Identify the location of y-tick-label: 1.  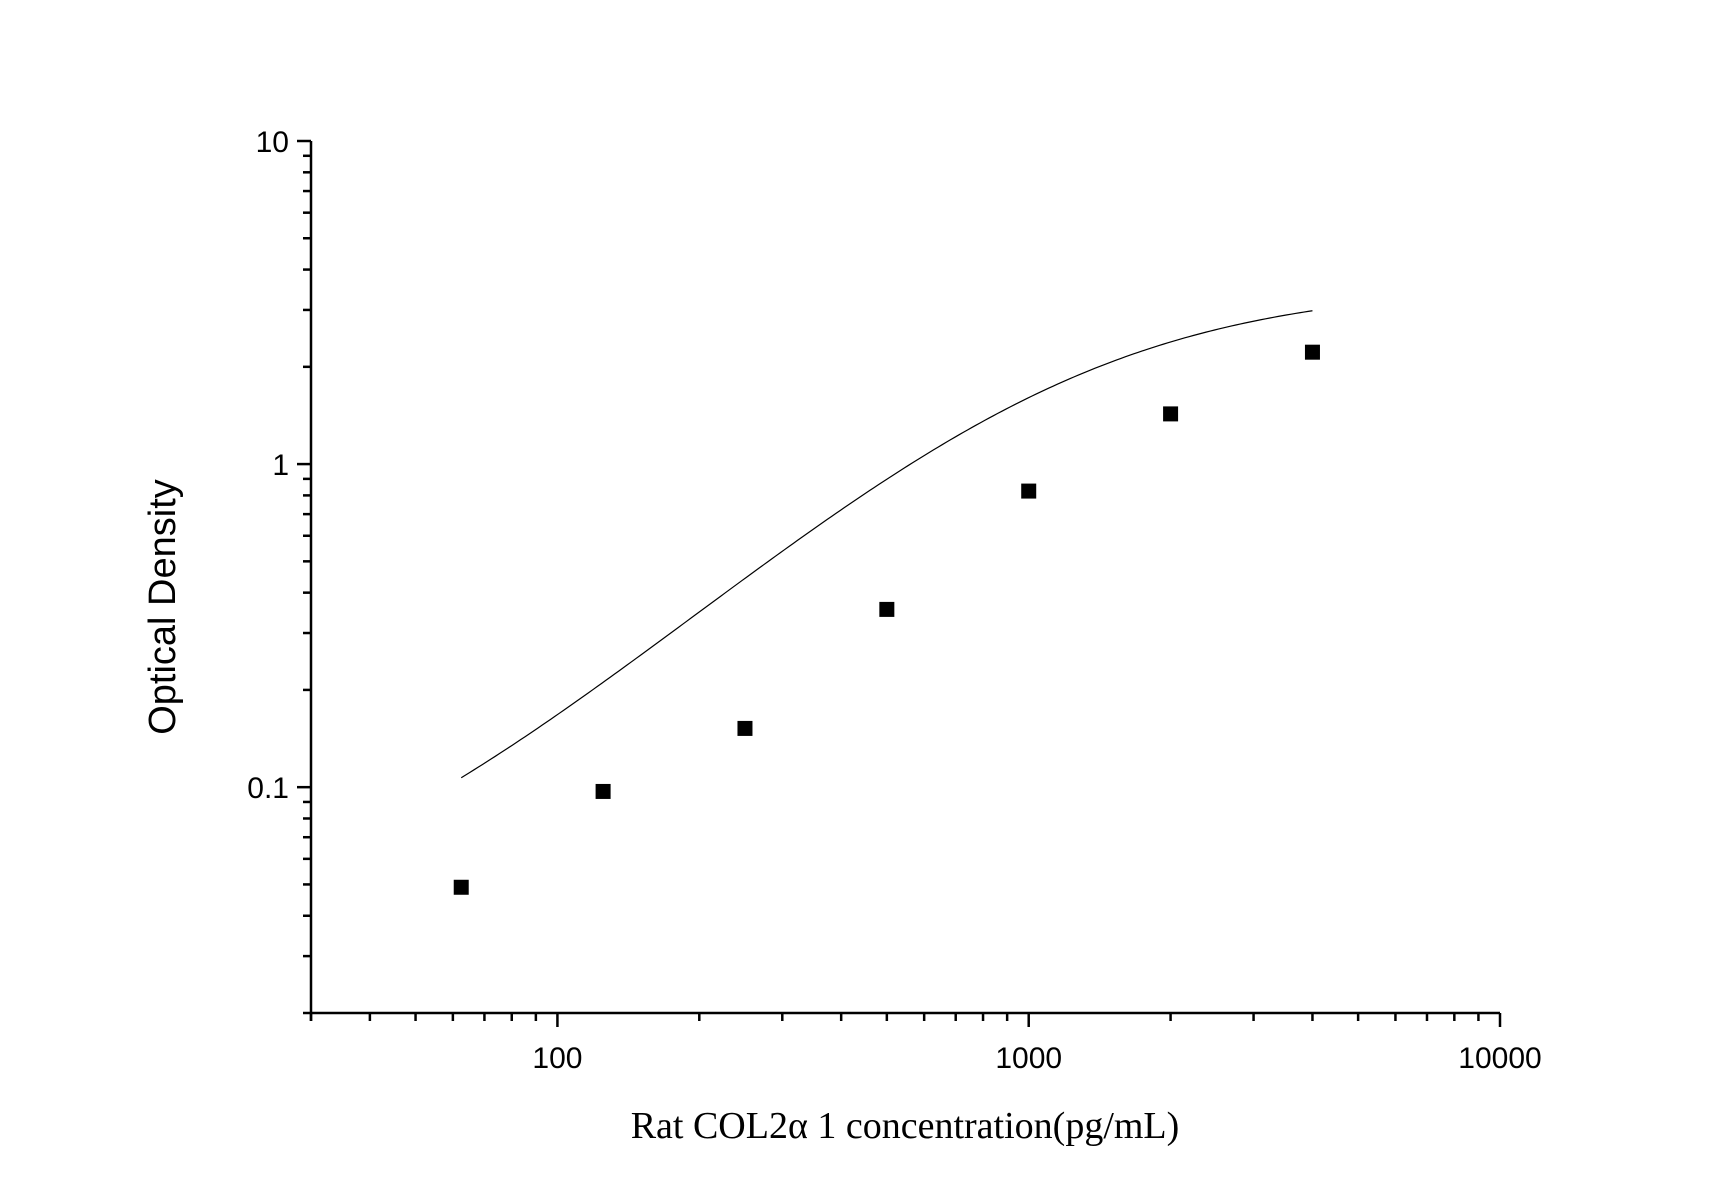
(280, 465).